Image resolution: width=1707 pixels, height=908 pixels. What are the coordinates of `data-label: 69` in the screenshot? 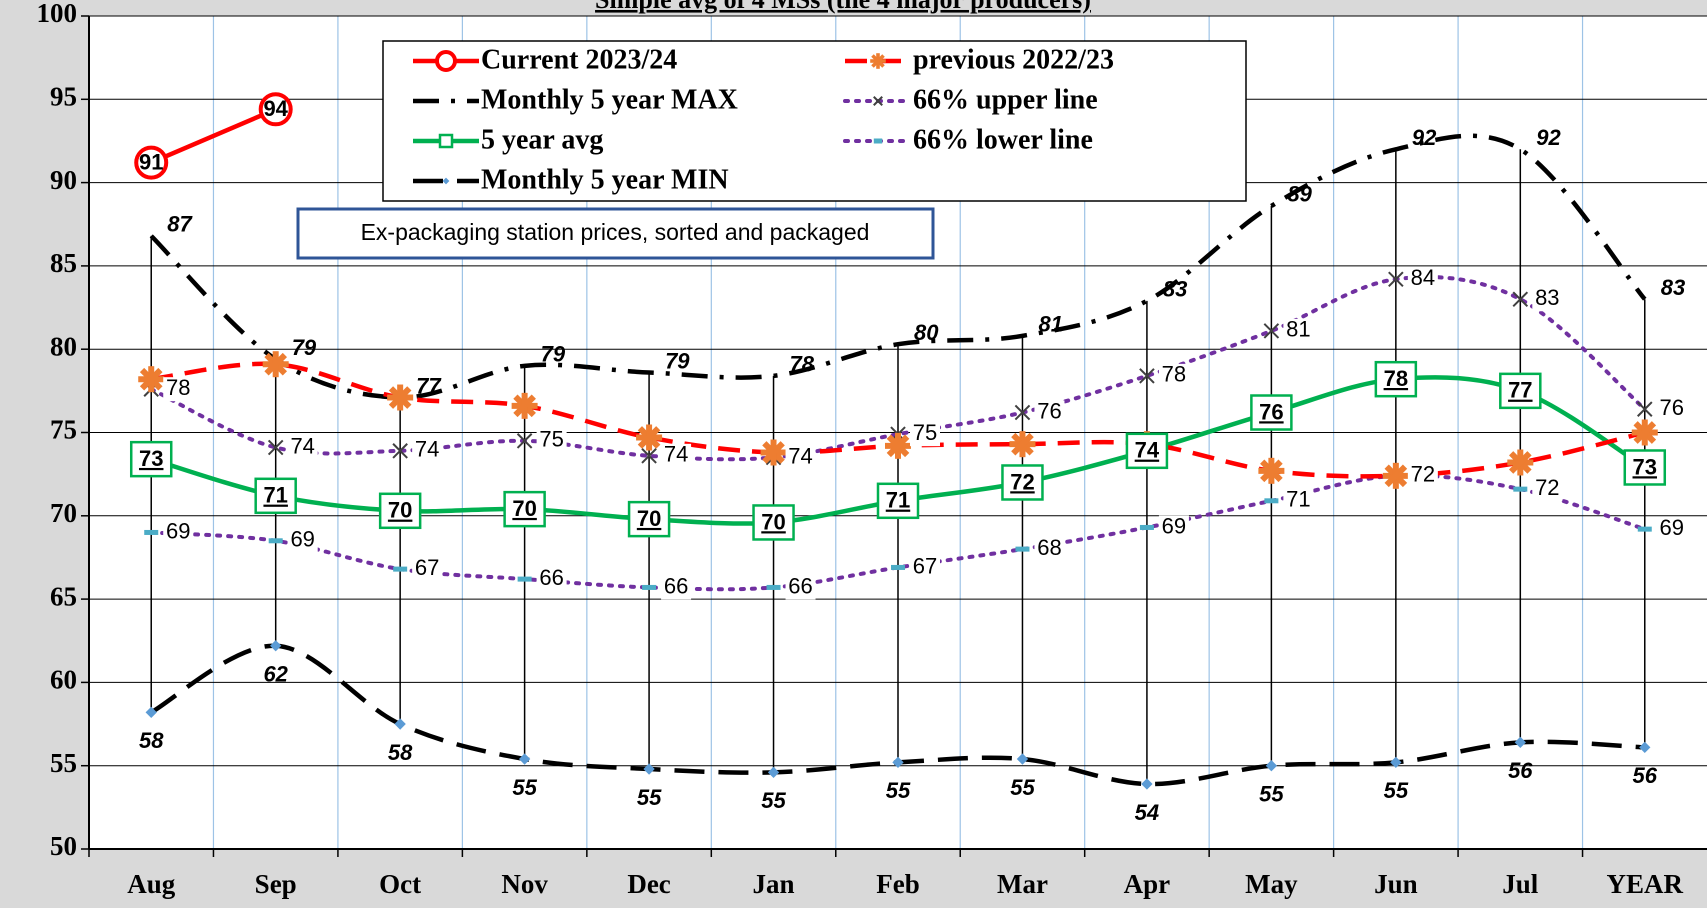 It's located at (1672, 527).